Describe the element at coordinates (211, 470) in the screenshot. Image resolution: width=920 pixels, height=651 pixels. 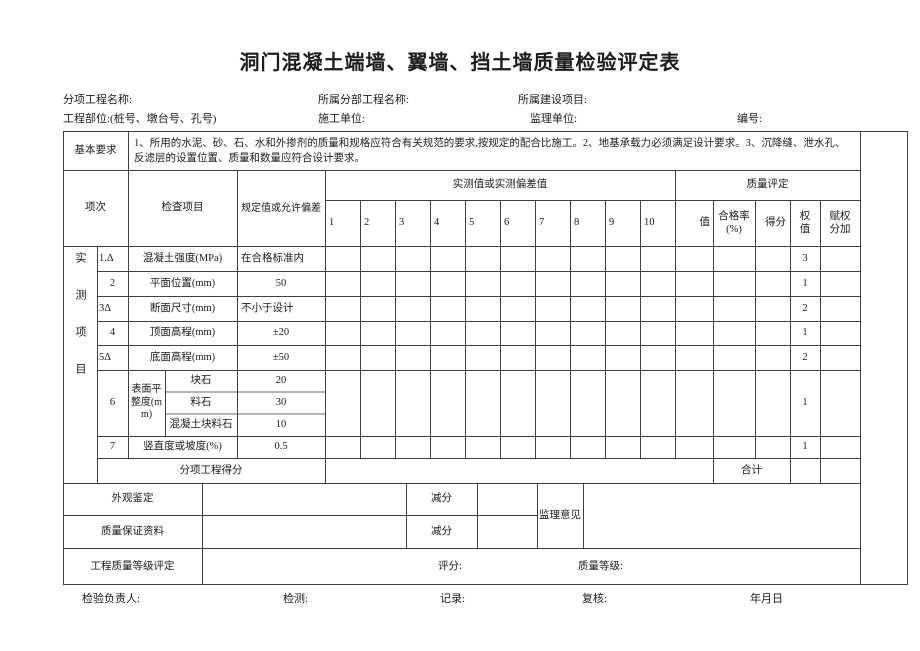
I see `subitem-score-label: 分项工程得分` at that location.